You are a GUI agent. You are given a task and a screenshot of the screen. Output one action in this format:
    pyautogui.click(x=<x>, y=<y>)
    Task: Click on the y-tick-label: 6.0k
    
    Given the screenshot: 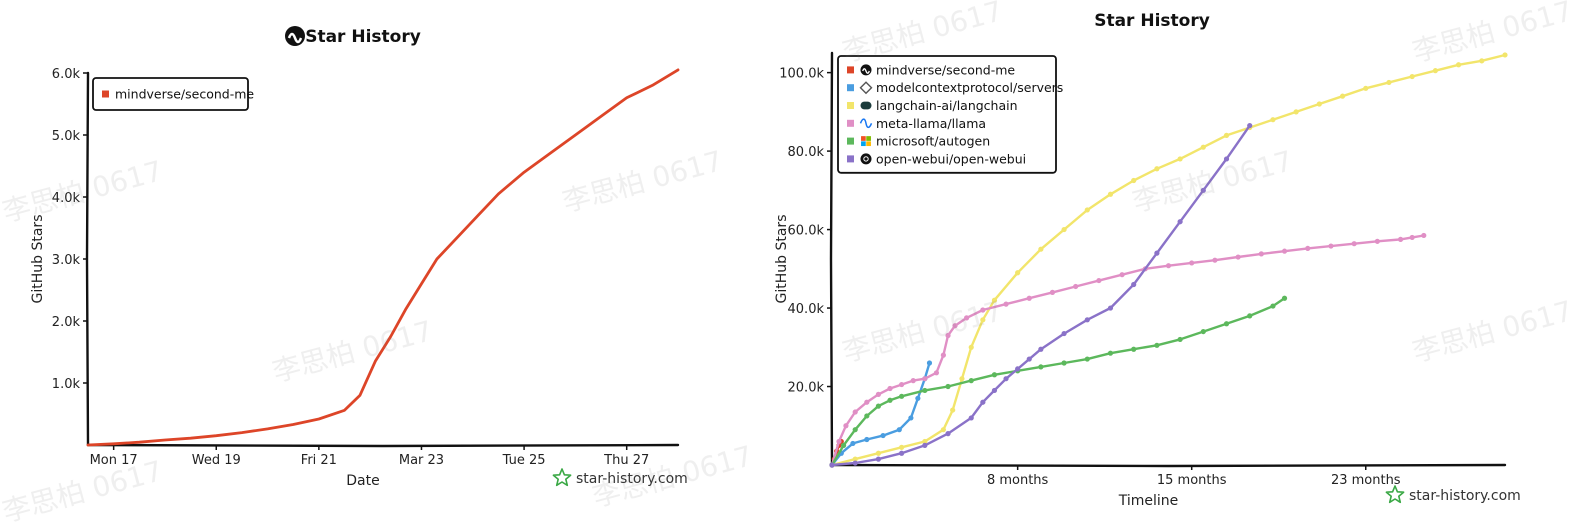 What is the action you would take?
    pyautogui.click(x=66, y=74)
    